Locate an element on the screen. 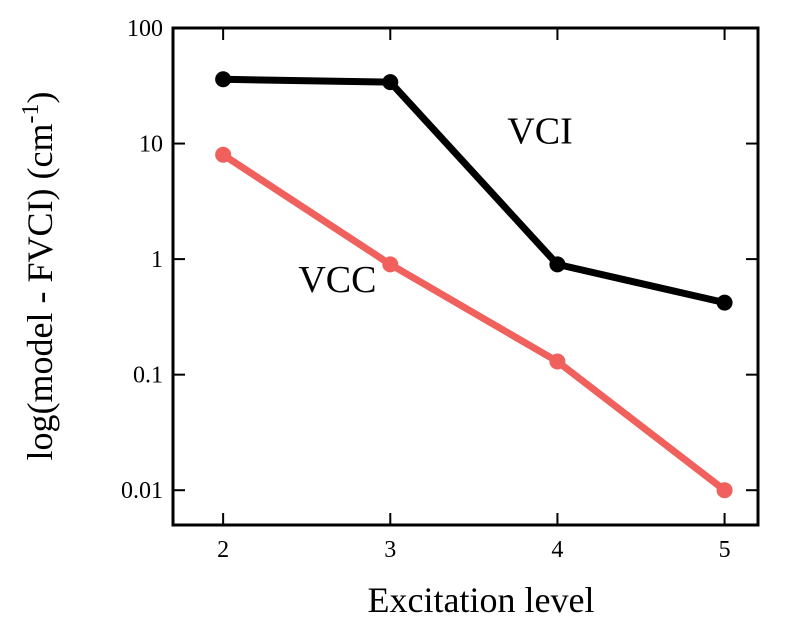  x-axis-title: Excitation level is located at coordinates (481, 600).